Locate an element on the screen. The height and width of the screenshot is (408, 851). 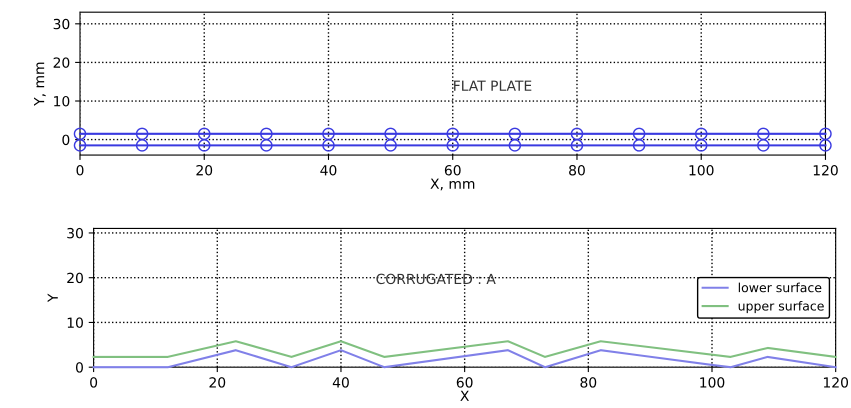
x-tick-label: 0 is located at coordinates (94, 382).